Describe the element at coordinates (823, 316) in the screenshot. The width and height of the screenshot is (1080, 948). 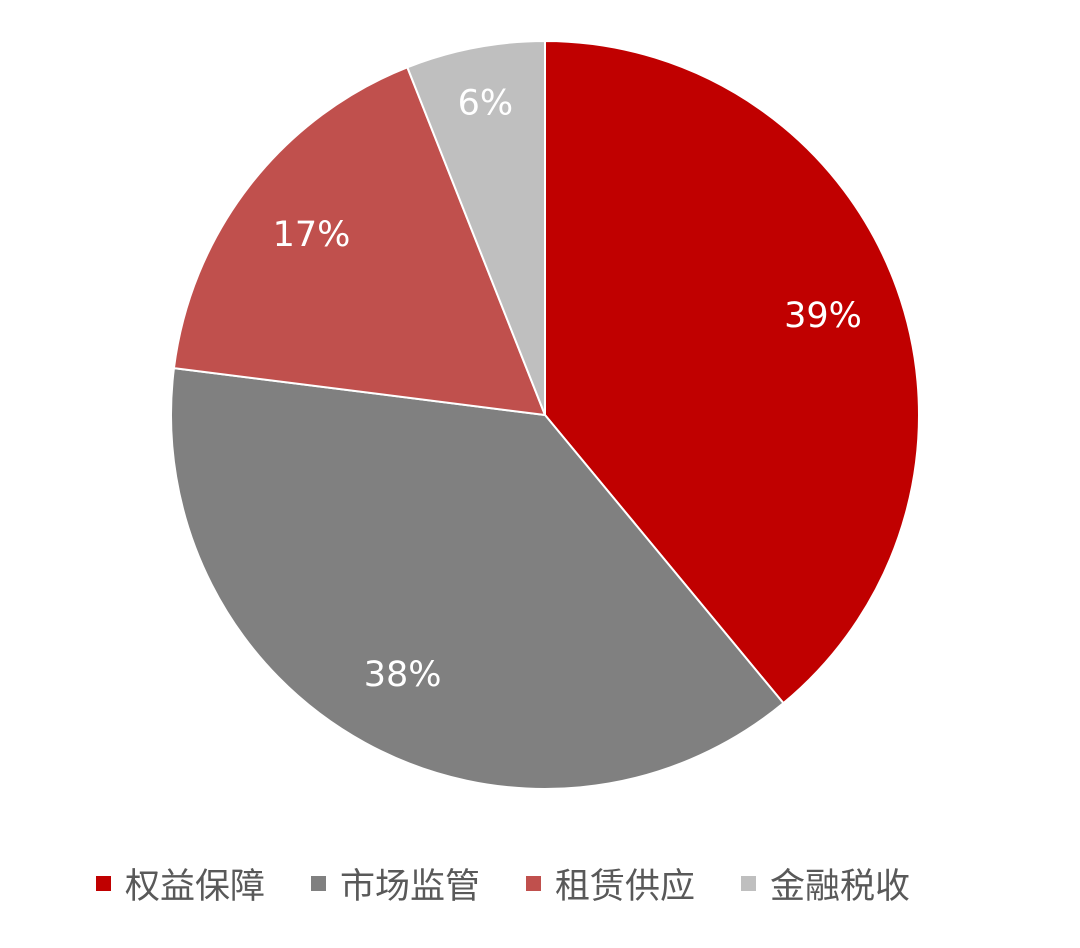
I see `data-label: 39%` at that location.